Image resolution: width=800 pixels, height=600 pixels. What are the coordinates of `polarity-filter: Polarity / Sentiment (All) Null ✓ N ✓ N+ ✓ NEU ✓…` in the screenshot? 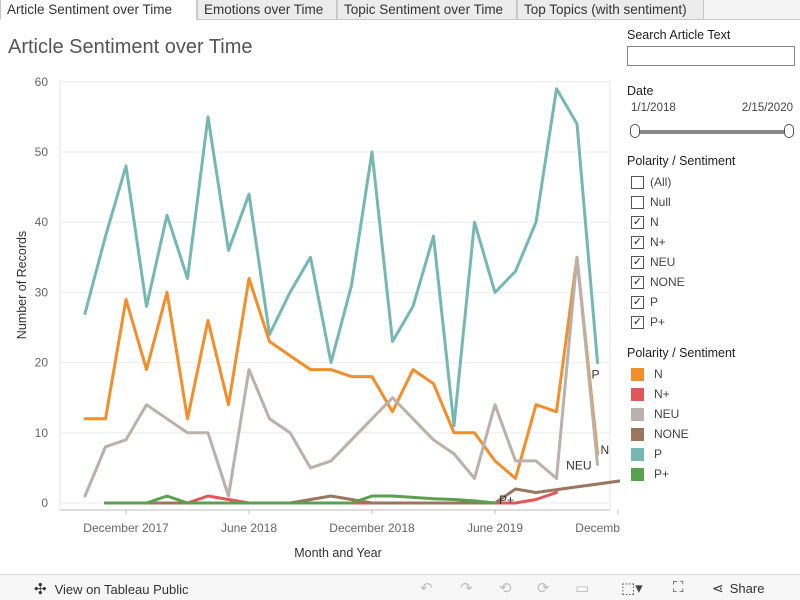 It's located at (712, 243).